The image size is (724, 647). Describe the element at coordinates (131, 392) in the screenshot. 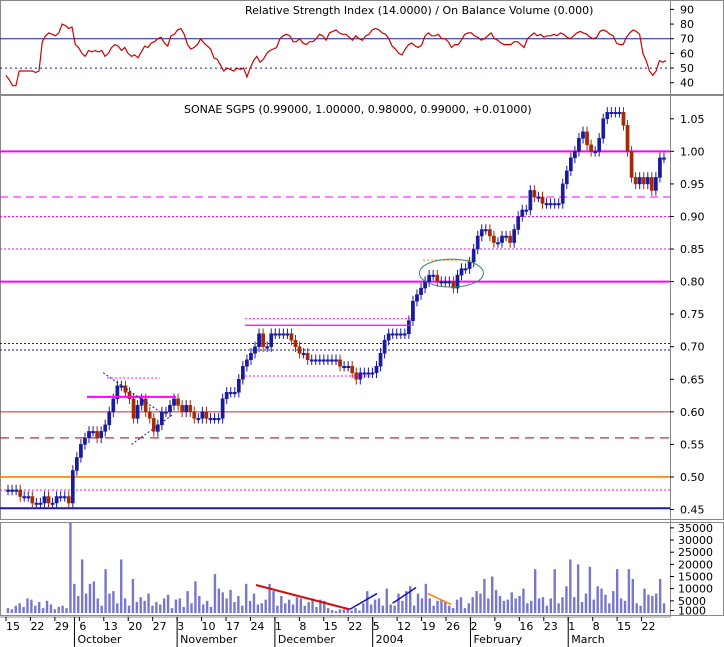

I see `triangle-upper-line` at that location.